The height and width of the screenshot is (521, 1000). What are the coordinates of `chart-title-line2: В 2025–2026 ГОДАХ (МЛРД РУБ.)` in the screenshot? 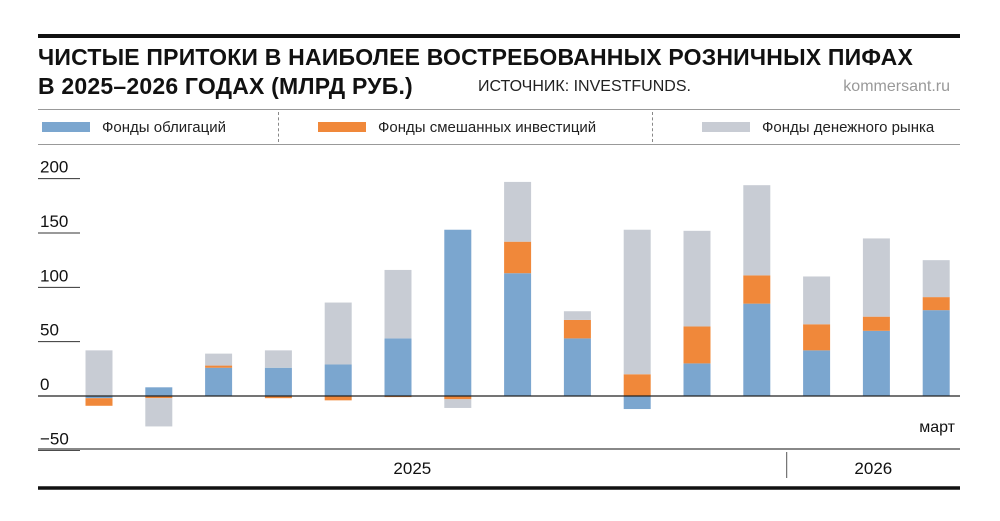 It's located at (225, 86).